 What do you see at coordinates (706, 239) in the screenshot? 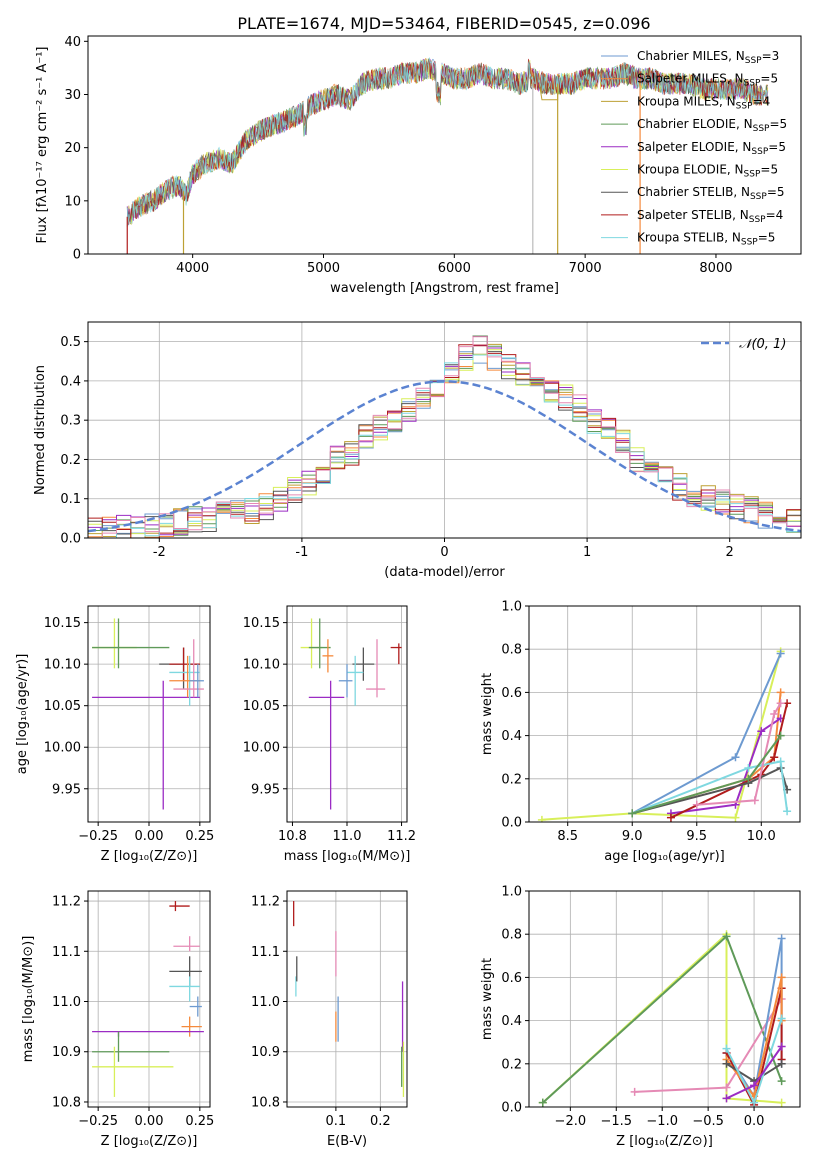
I see `legend-label: Kroupa STELIB, NSSP=5` at bounding box center [706, 239].